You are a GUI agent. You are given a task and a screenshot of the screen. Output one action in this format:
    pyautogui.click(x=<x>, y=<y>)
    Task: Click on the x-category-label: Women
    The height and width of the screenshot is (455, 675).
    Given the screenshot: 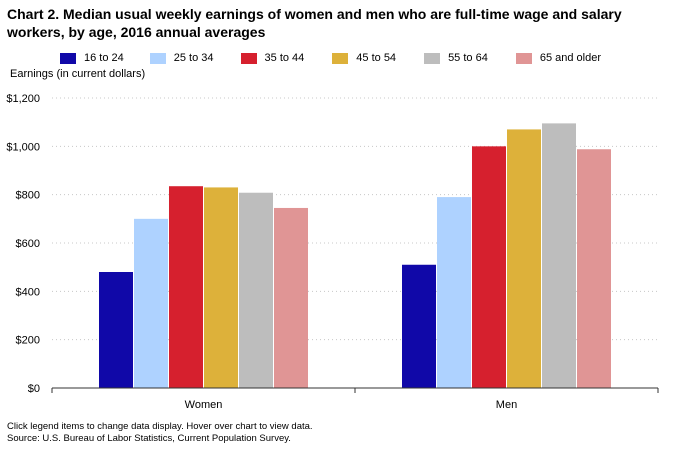 What is the action you would take?
    pyautogui.click(x=204, y=405)
    